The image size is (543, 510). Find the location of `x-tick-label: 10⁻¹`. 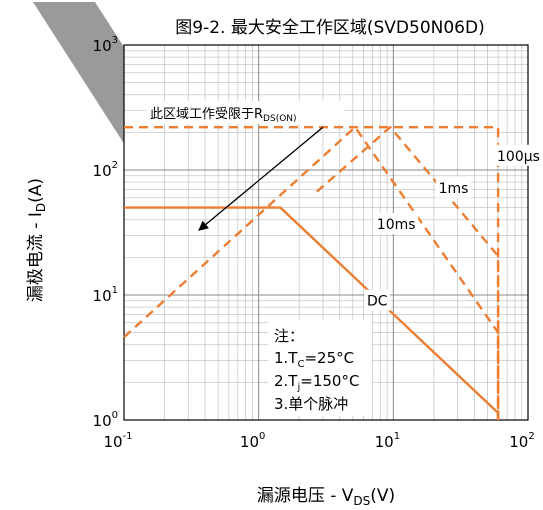

x-tick-label: 10⁻¹ is located at coordinates (117, 441).